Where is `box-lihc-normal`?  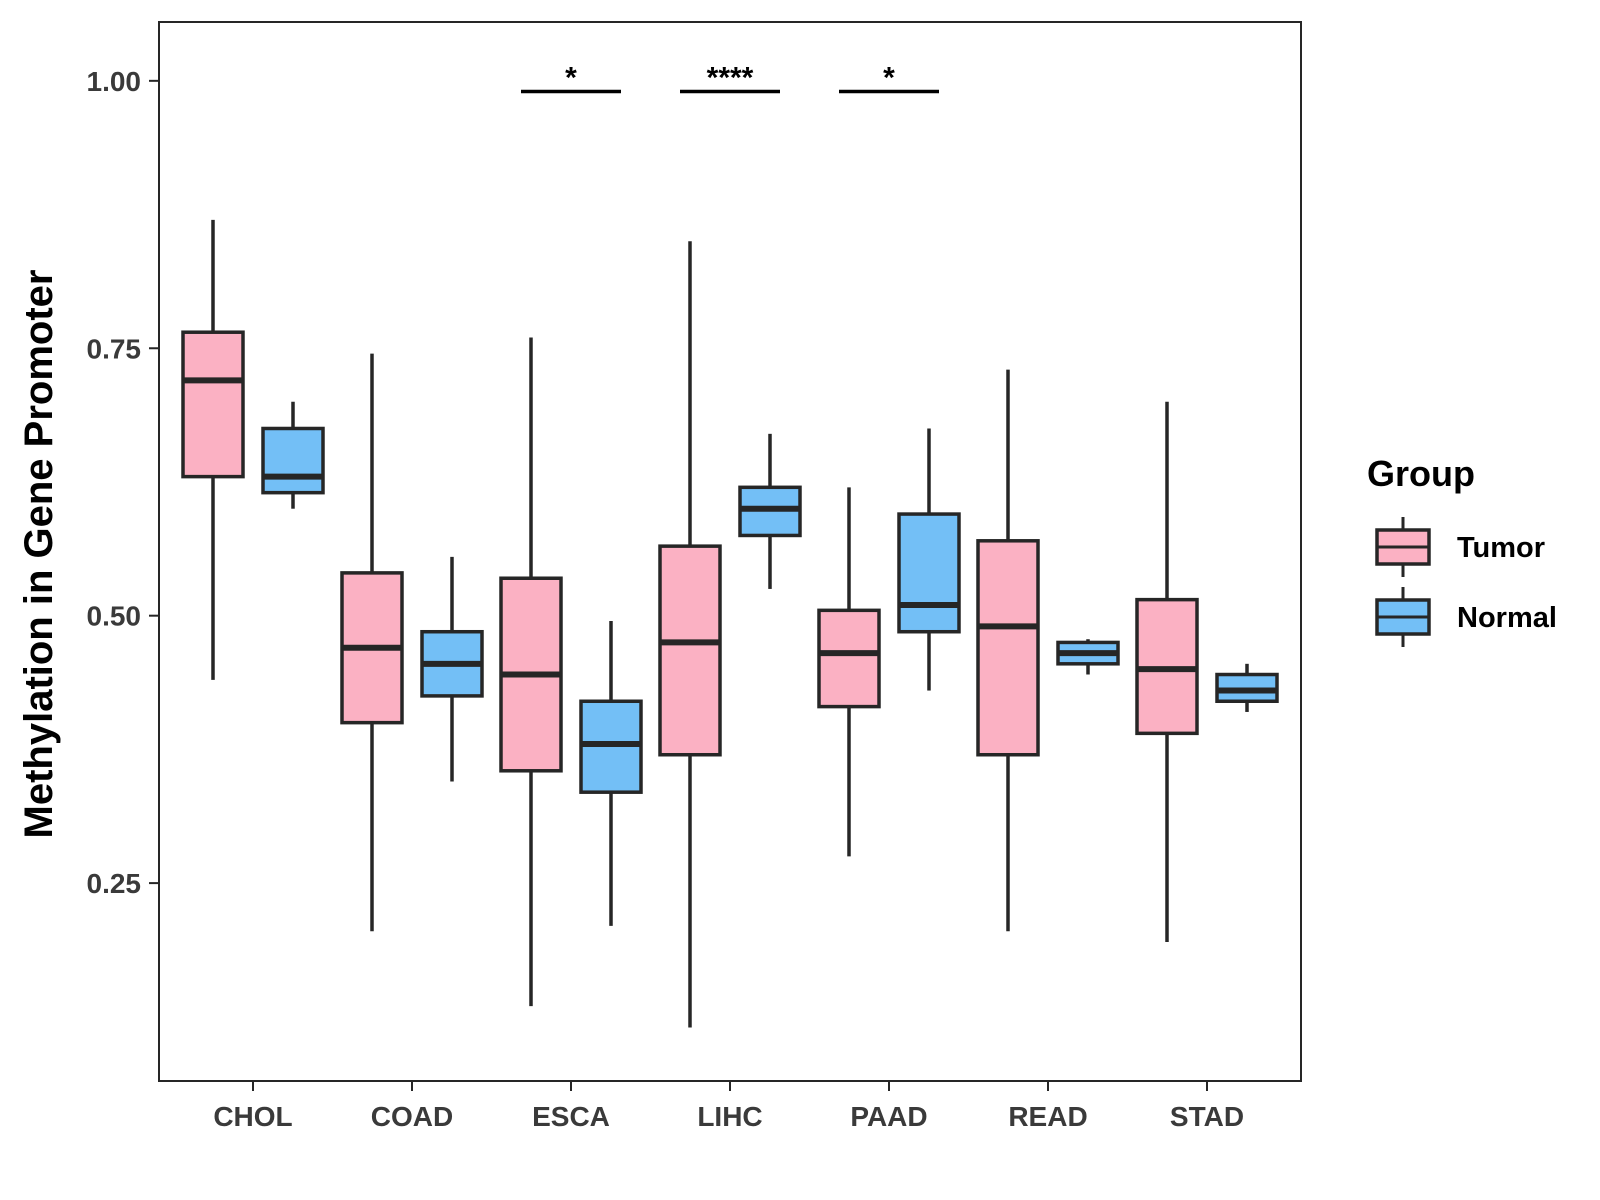
box-lihc-normal is located at coordinates (770, 511).